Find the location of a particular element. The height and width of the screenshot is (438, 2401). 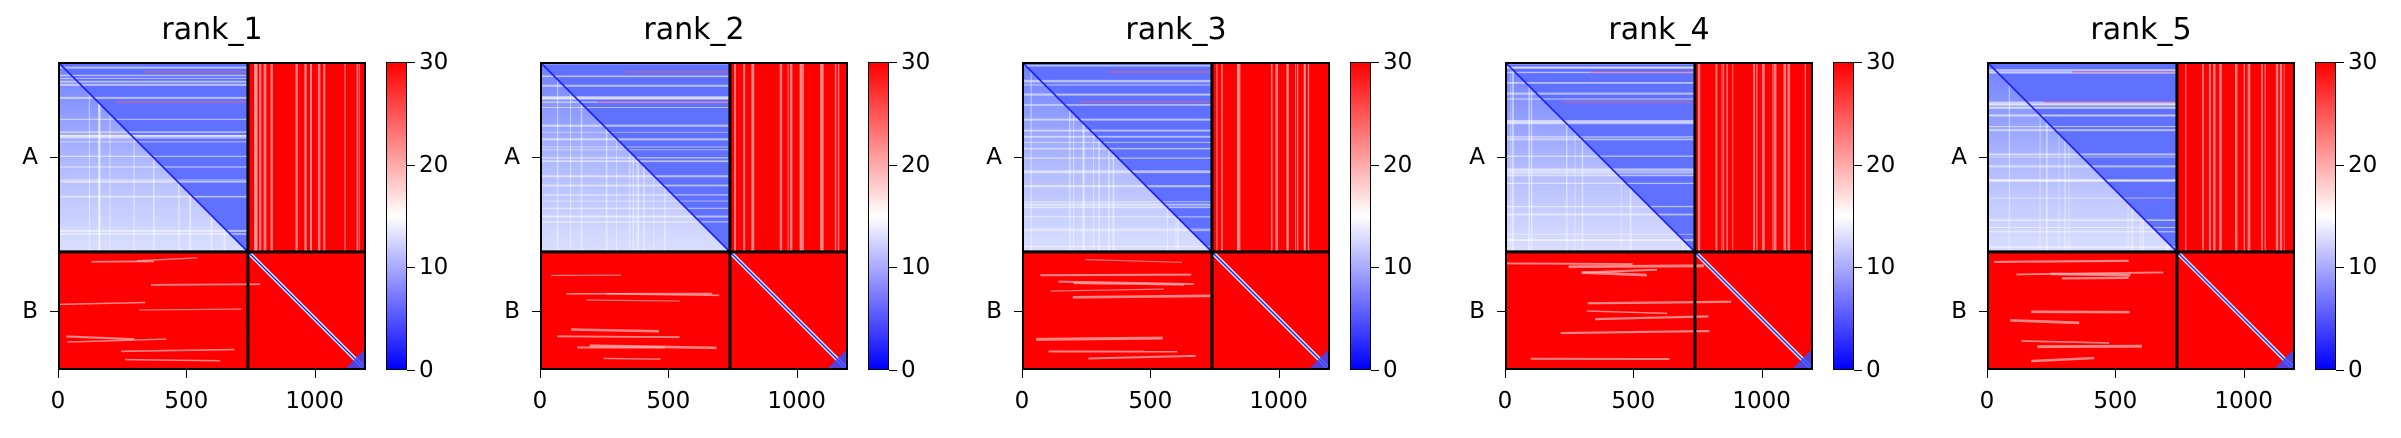

panel-title: rank_4 is located at coordinates (1659, 29).